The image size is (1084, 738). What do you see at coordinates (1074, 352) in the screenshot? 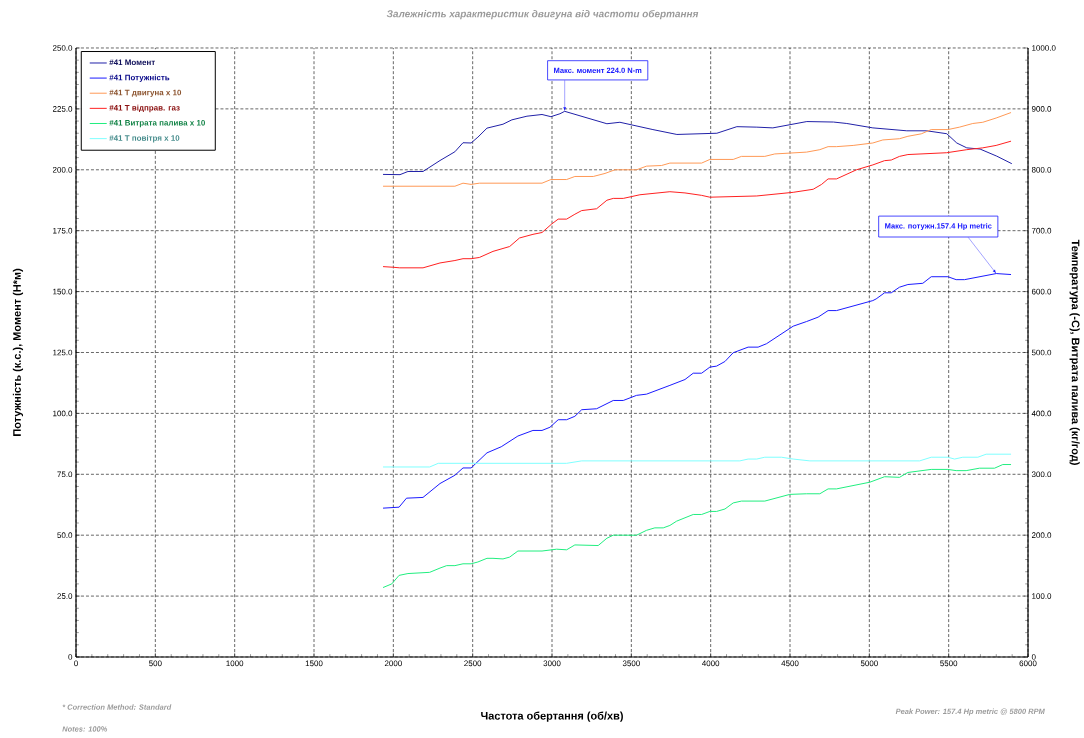
I see `y2-axis-title: Температура (-С), Витрата палива (кг/год)` at bounding box center [1074, 352].